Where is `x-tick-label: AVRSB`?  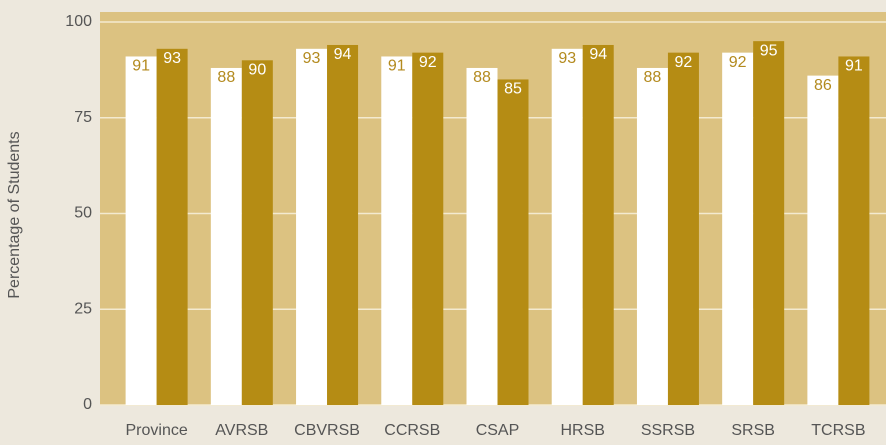
x-tick-label: AVRSB is located at coordinates (241, 430).